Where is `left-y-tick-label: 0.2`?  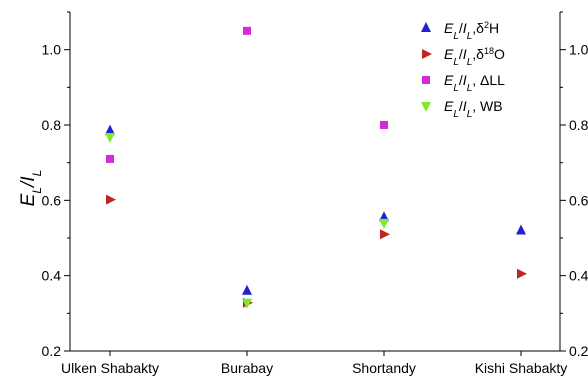
left-y-tick-label: 0.2 is located at coordinates (52, 351).